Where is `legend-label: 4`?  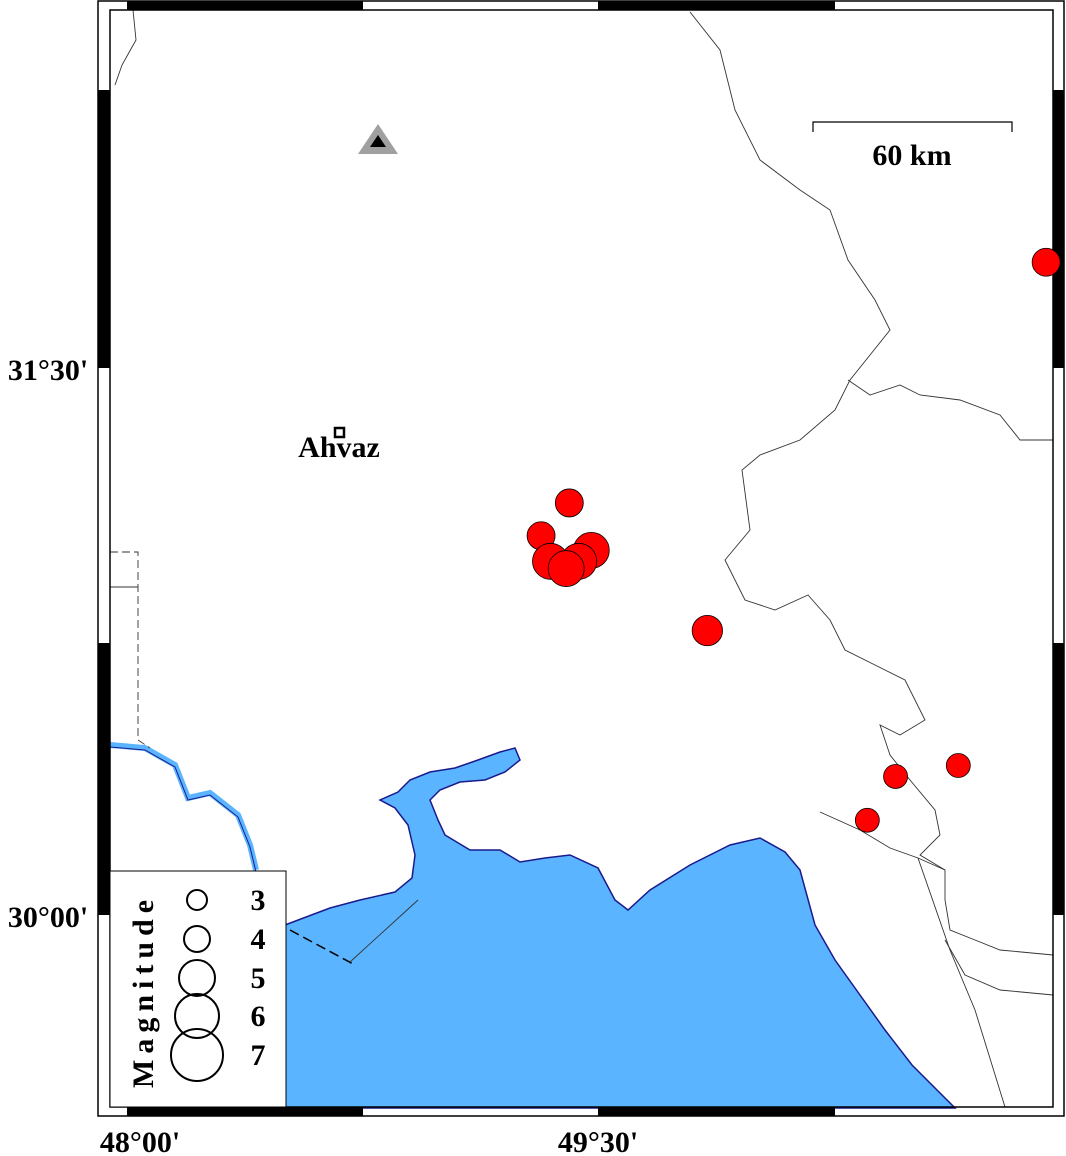
legend-label: 4 is located at coordinates (258, 939).